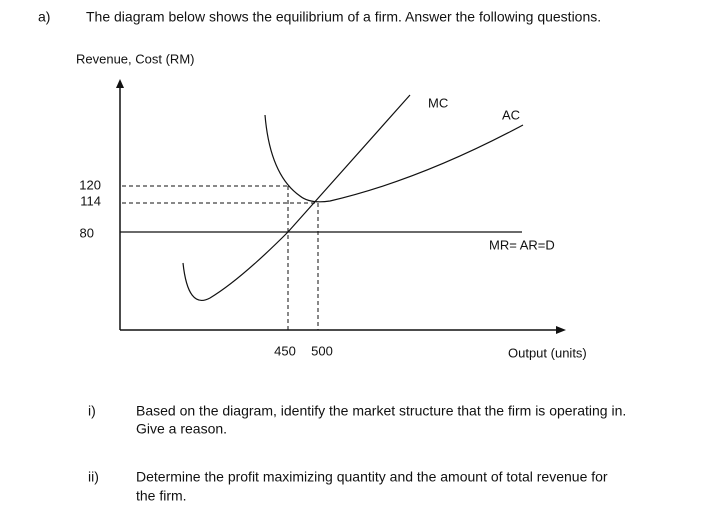 Image resolution: width=711 pixels, height=531 pixels. I want to click on curve-label: AC, so click(511, 114).